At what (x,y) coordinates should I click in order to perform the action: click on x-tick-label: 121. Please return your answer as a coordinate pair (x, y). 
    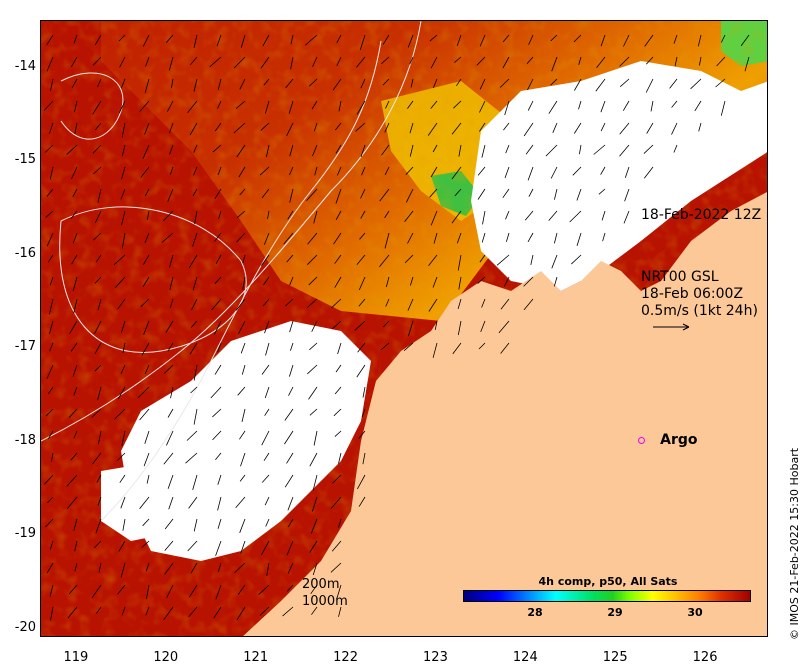
    Looking at the image, I should click on (256, 657).